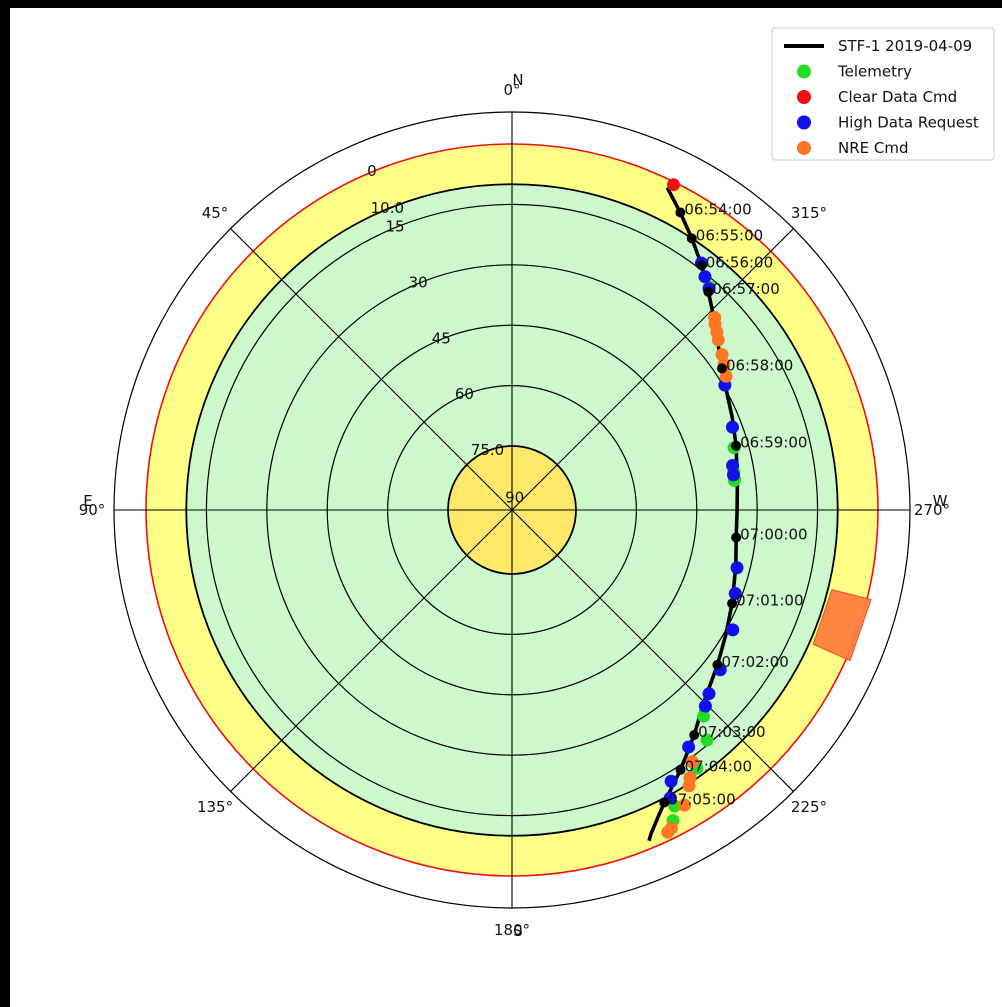 The image size is (1002, 1007). I want to click on elevation-ring-label: 60, so click(464, 394).